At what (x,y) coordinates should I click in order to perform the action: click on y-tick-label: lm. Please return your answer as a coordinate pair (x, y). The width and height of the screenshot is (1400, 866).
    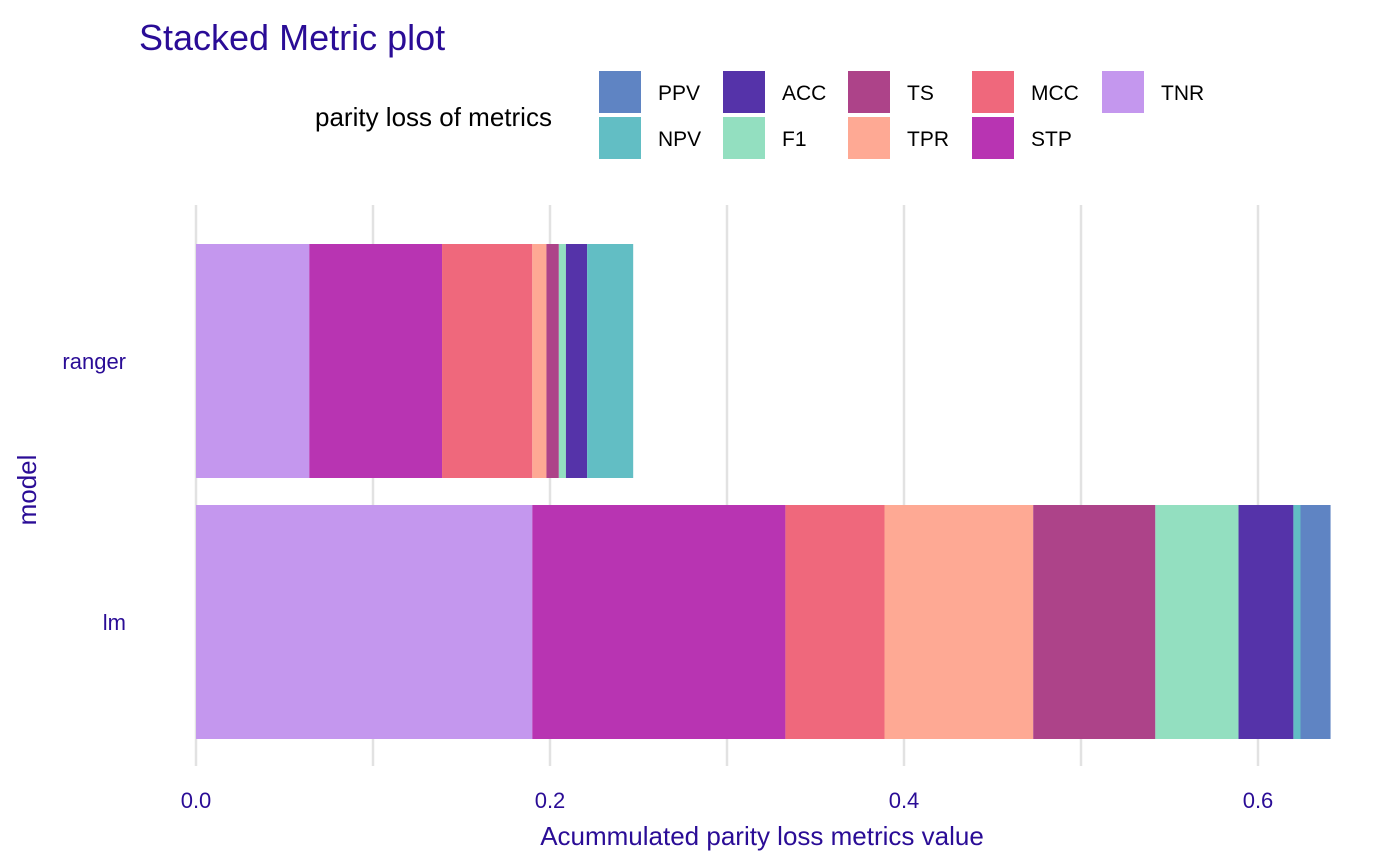
    Looking at the image, I should click on (114, 622).